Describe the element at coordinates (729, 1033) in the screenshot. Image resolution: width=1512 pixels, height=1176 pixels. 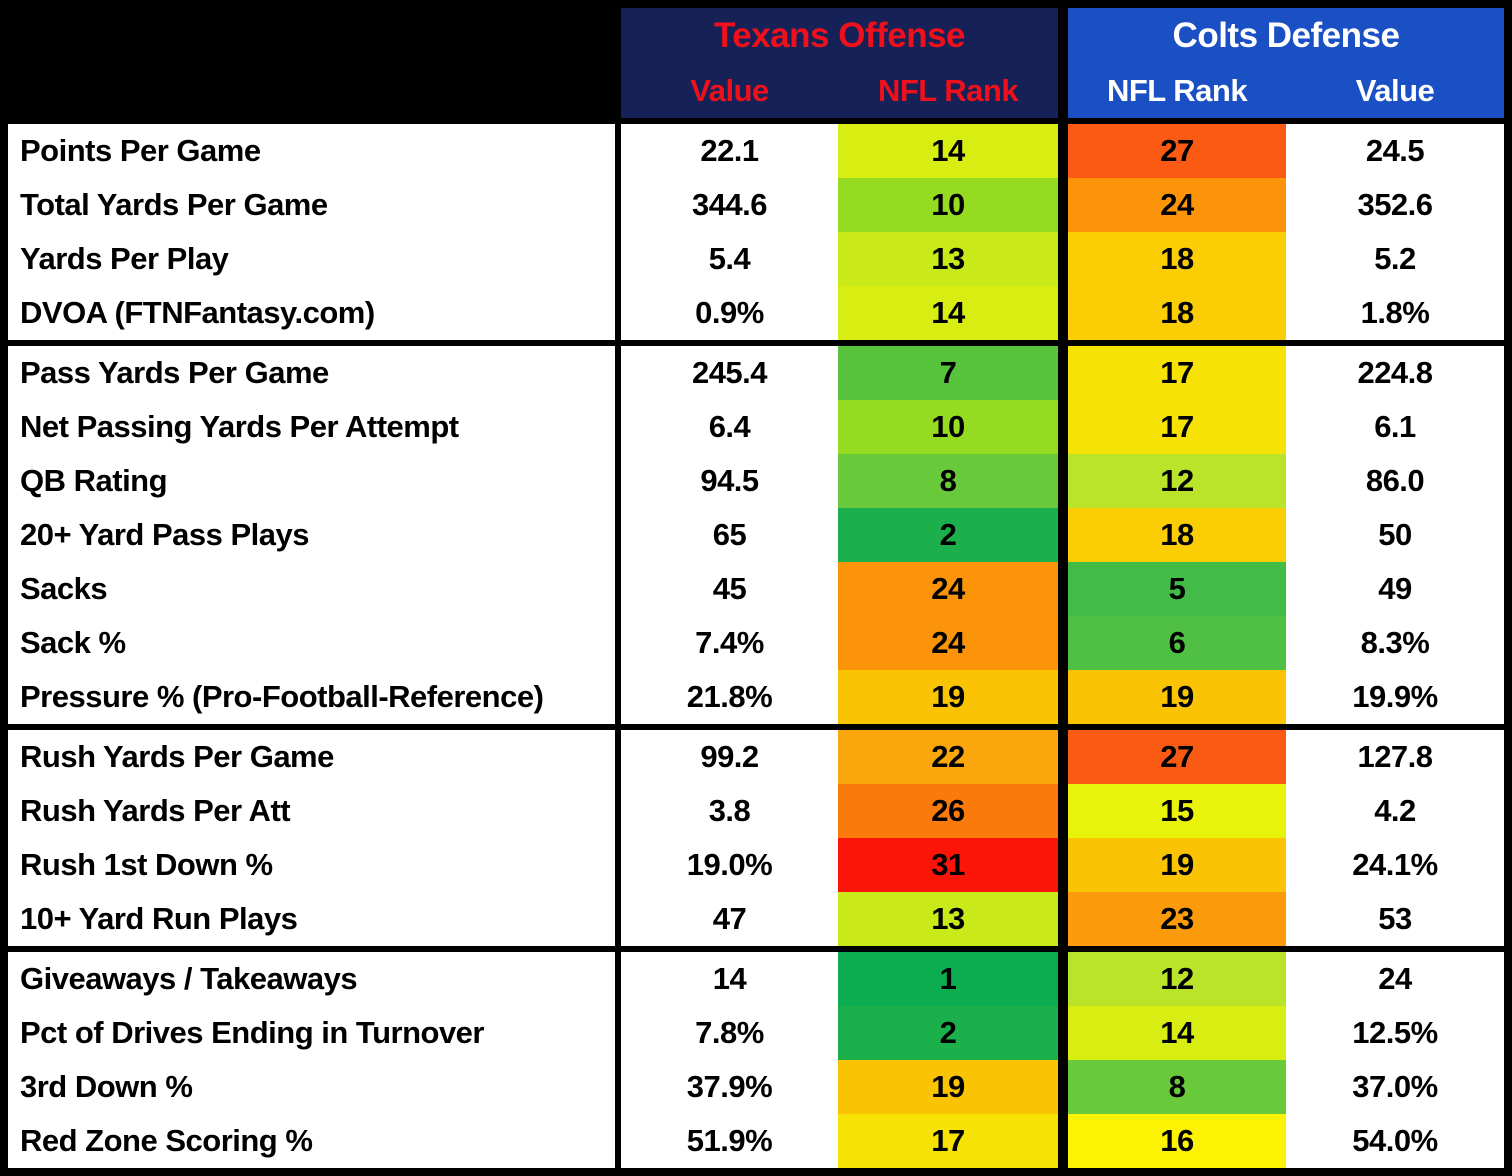
I see `texans-value-cell: 7.8%` at that location.